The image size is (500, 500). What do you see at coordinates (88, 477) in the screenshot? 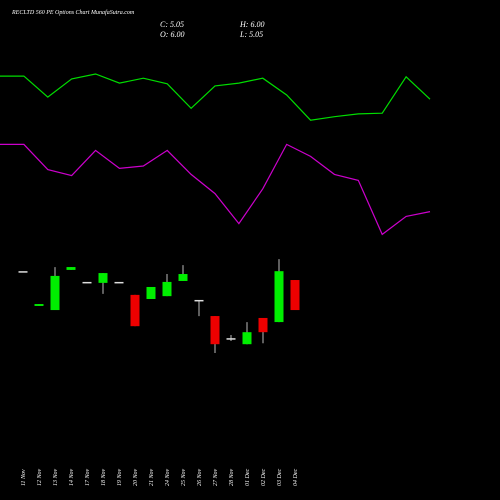
I see `x-tick-label: 17 Nov` at bounding box center [88, 477].